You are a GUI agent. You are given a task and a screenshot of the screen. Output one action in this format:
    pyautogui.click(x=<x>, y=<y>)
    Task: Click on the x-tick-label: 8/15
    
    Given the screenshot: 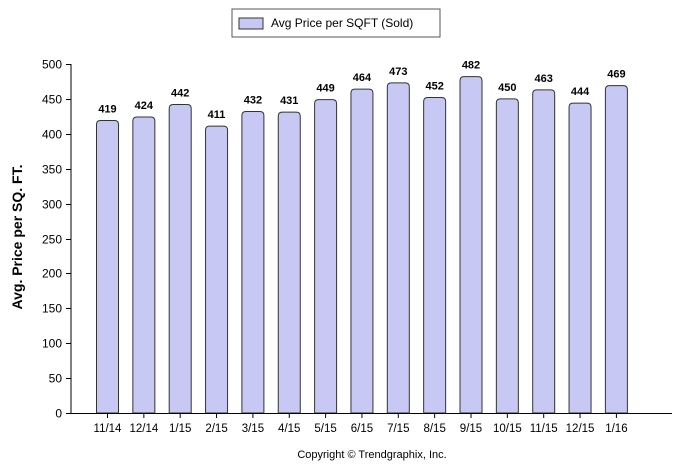 What is the action you would take?
    pyautogui.click(x=434, y=429)
    